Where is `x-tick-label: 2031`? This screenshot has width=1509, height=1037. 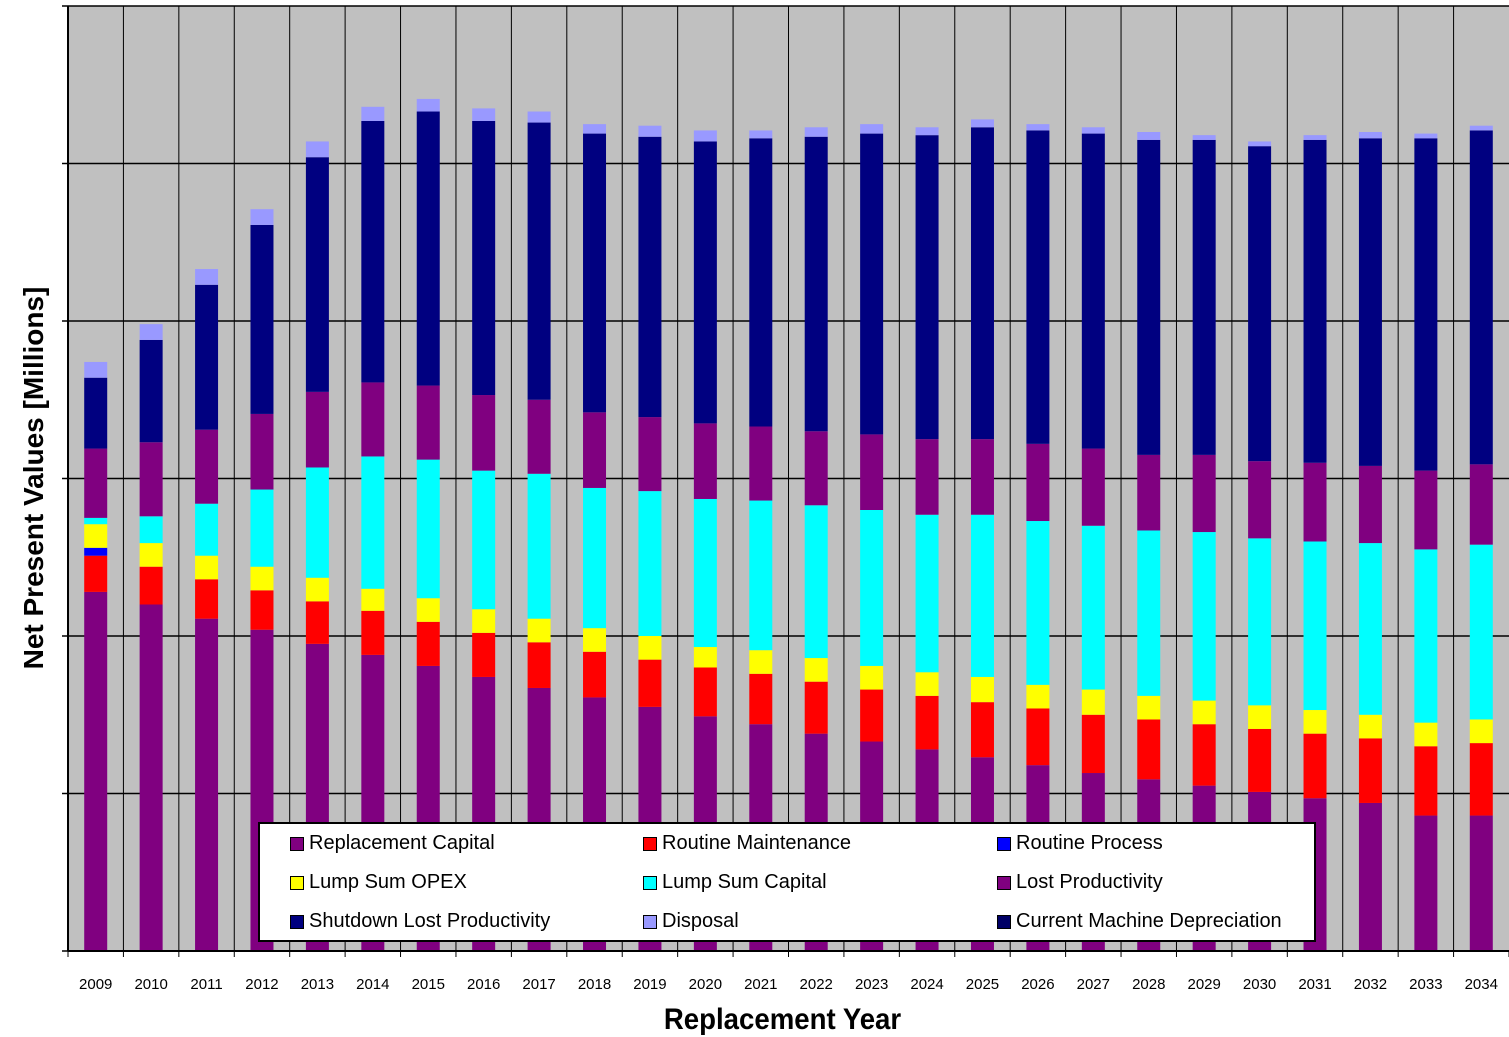 x-tick-label: 2031 is located at coordinates (1314, 984).